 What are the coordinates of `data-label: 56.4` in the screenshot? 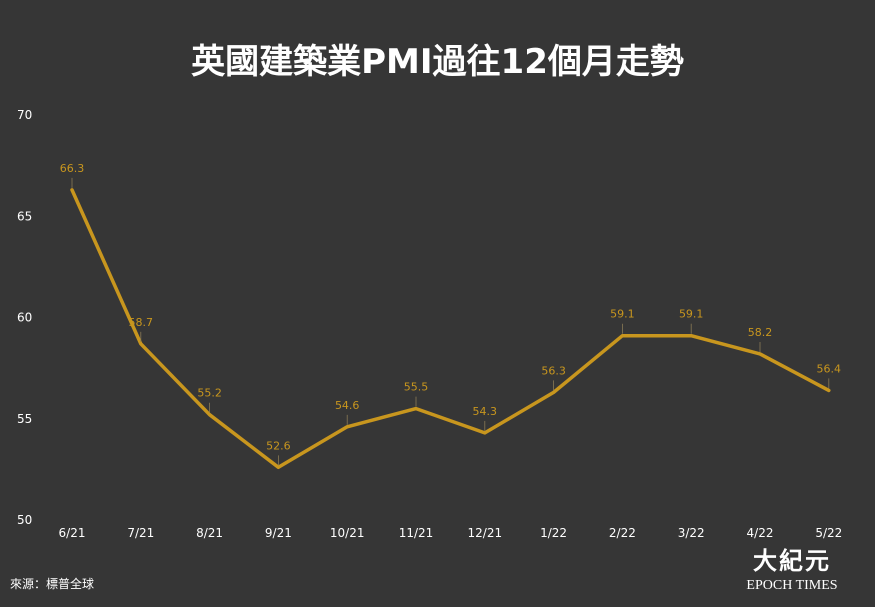 It's located at (829, 368).